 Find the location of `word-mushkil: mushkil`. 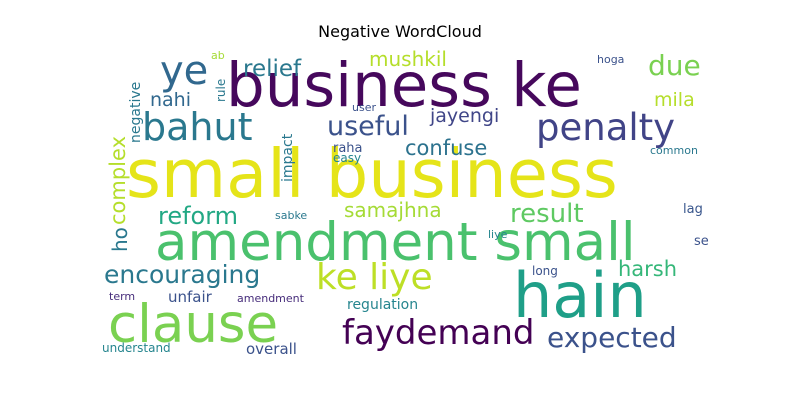

word-mushkil: mushkil is located at coordinates (408, 59).